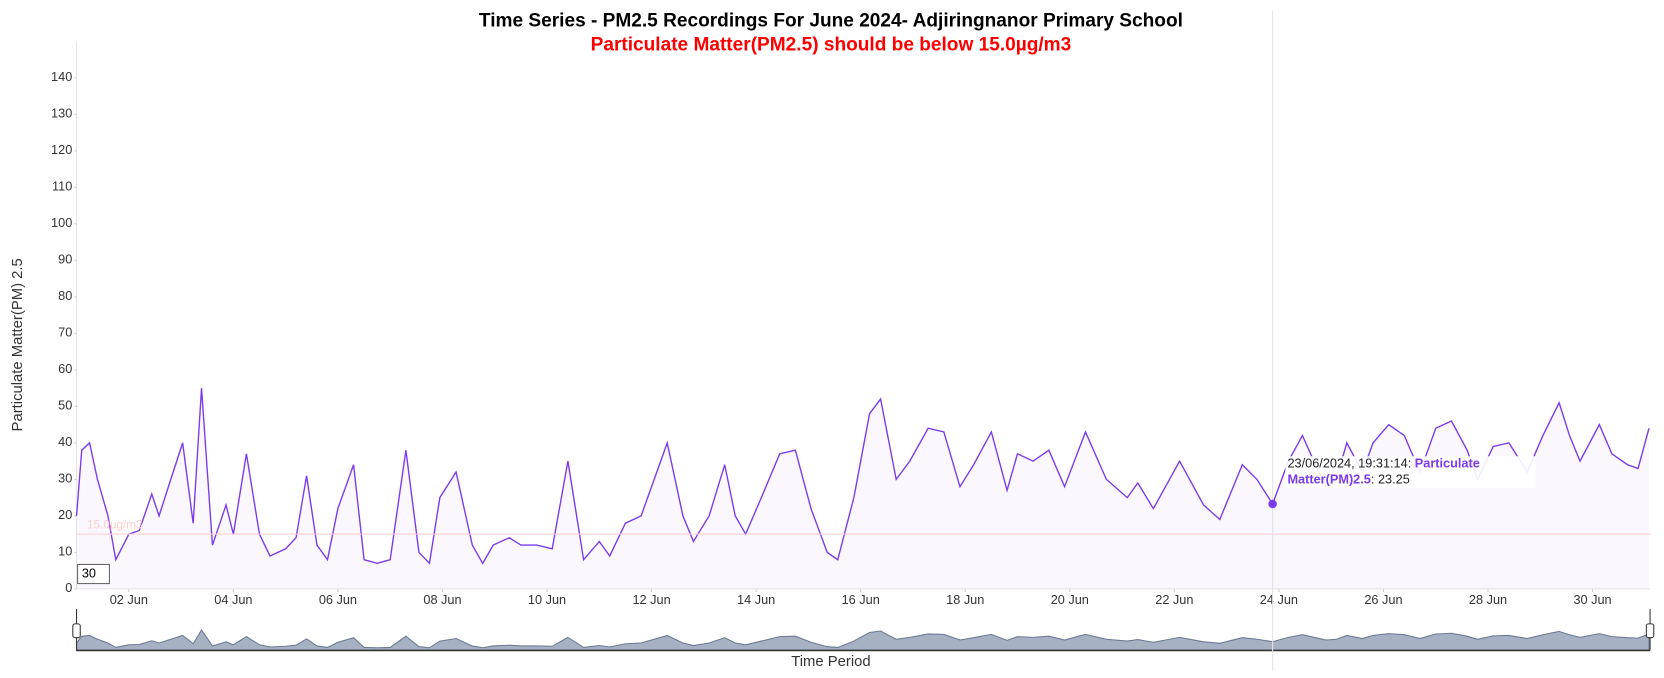 The image size is (1664, 678). I want to click on y-tick-label: 10, so click(65, 551).